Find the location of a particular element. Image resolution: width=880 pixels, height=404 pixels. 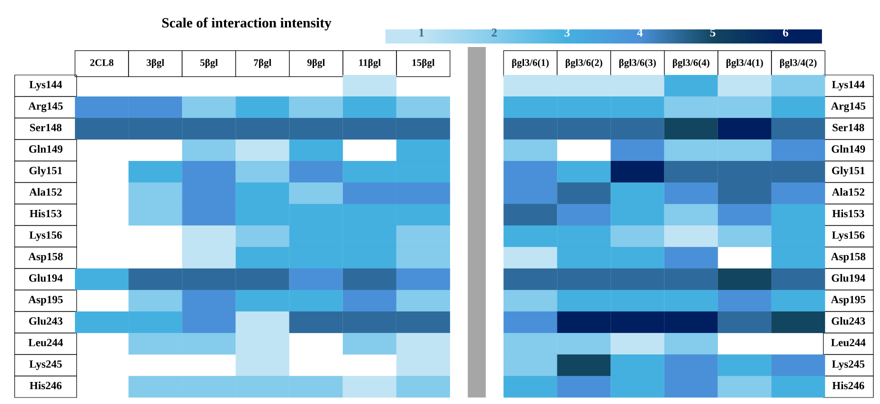

y2-tick-label: Glu194 is located at coordinates (46, 278).